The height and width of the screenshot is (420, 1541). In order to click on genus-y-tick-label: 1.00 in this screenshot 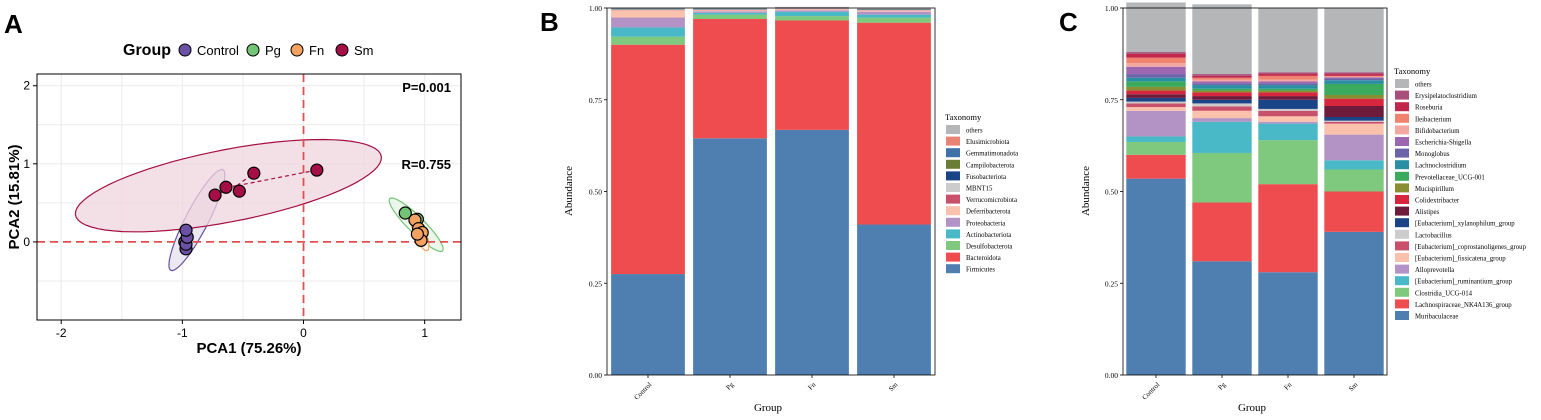, I will do `click(1111, 8)`.